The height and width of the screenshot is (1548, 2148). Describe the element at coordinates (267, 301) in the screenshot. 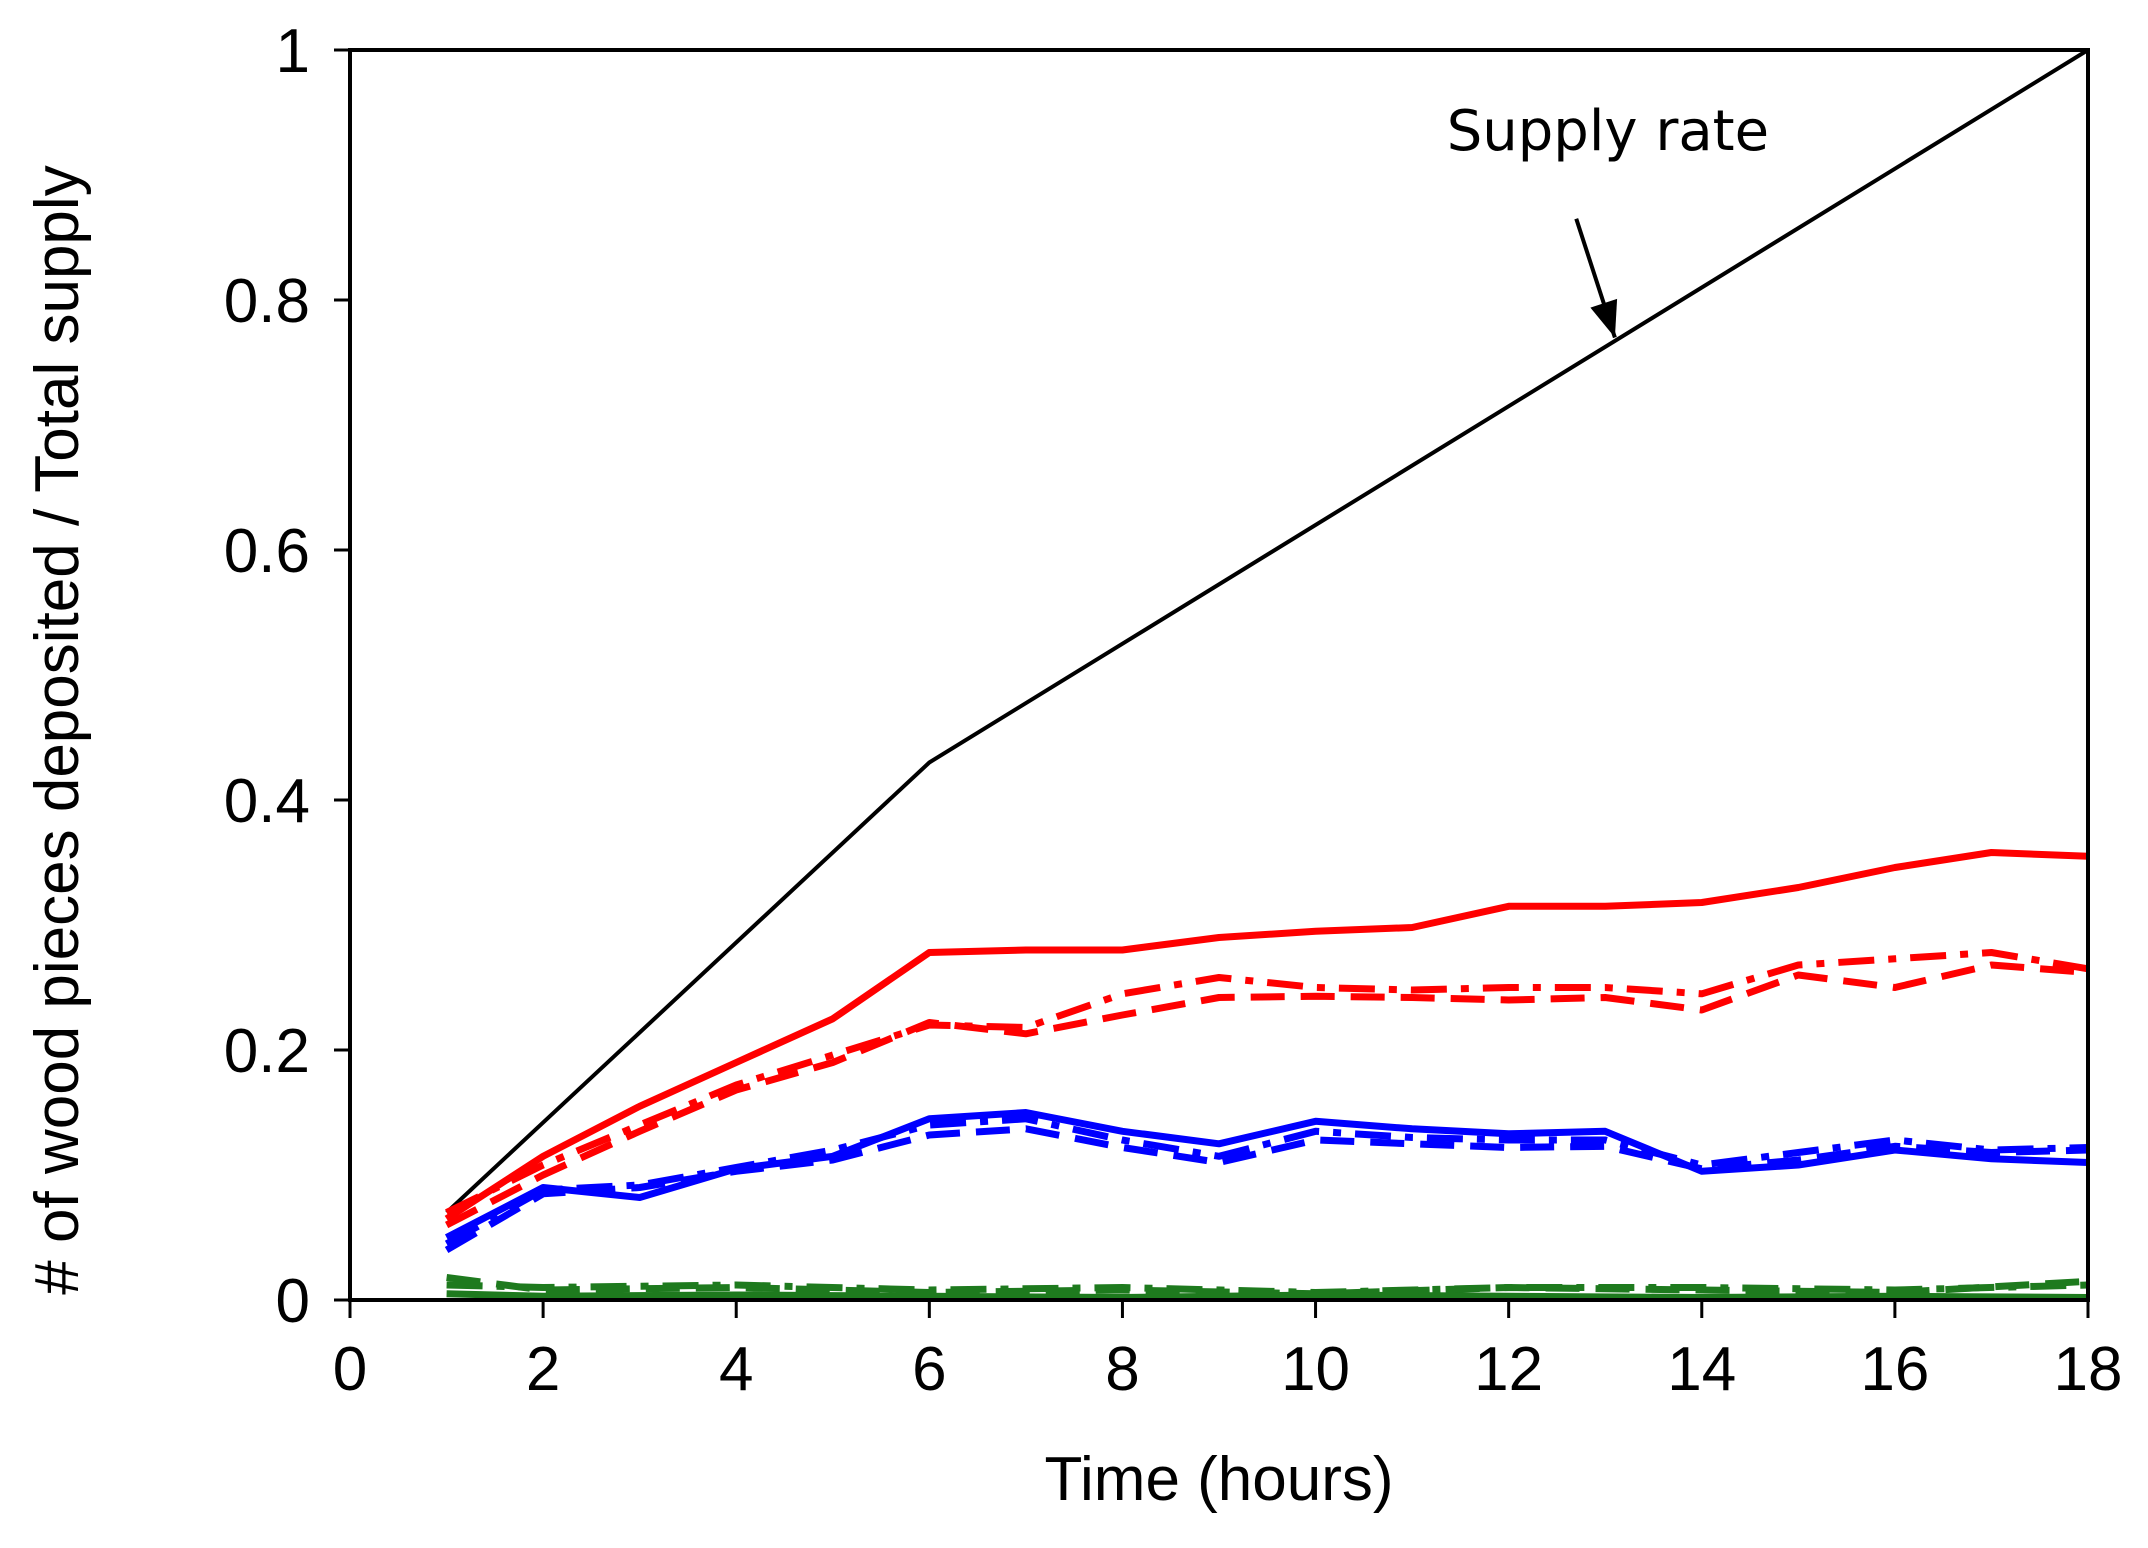

I see `y-tick-label: 0.8` at that location.